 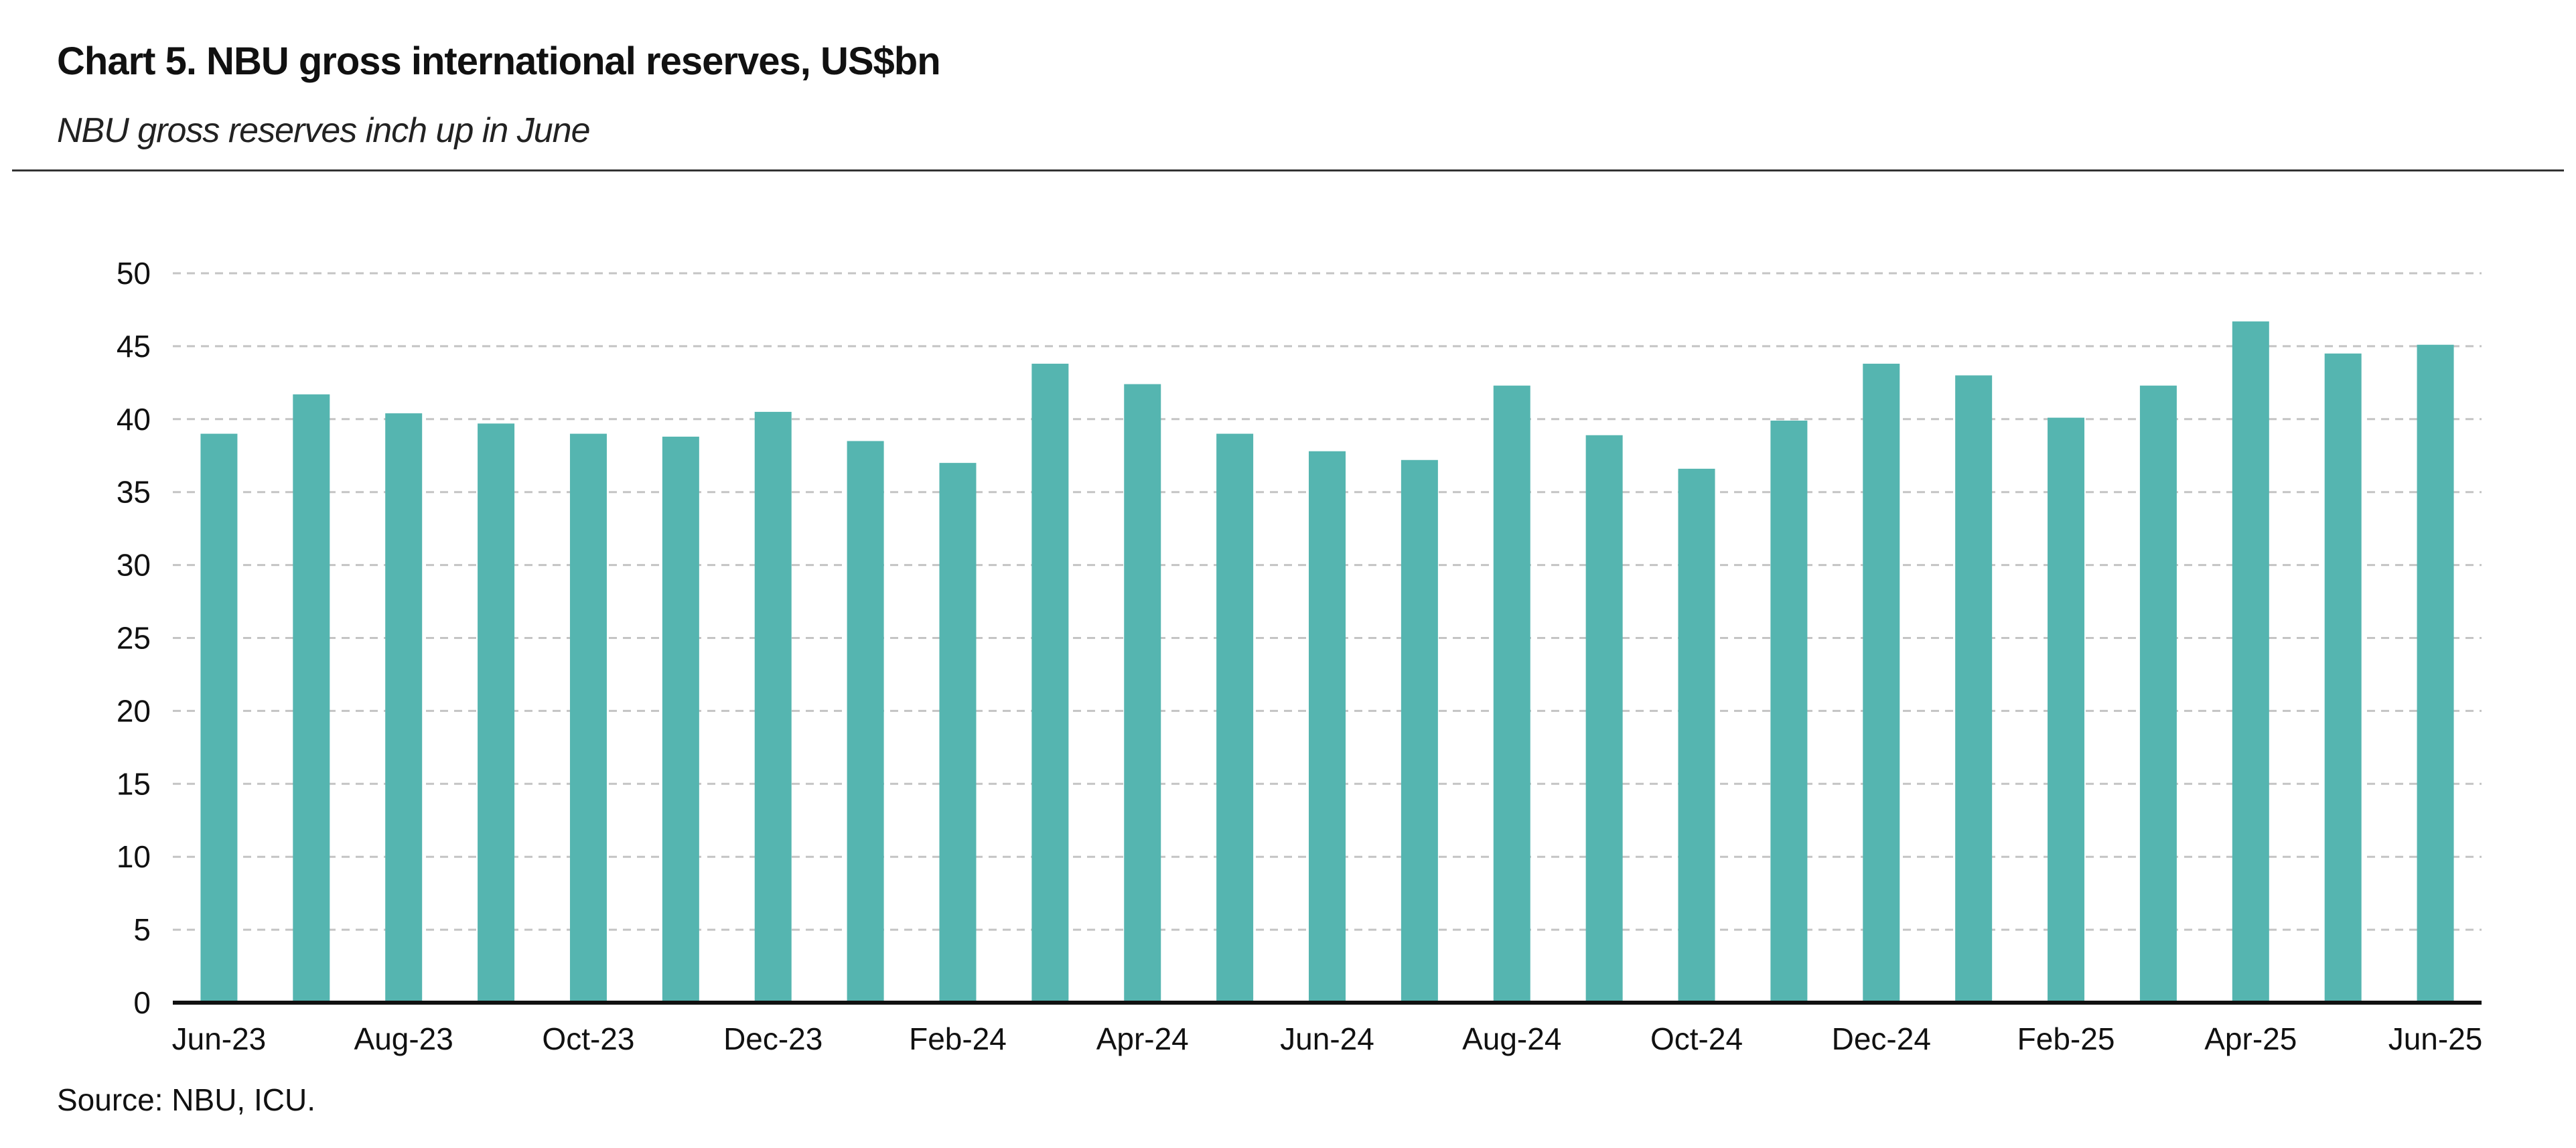 I want to click on y-tick-label: 5, so click(x=142, y=930).